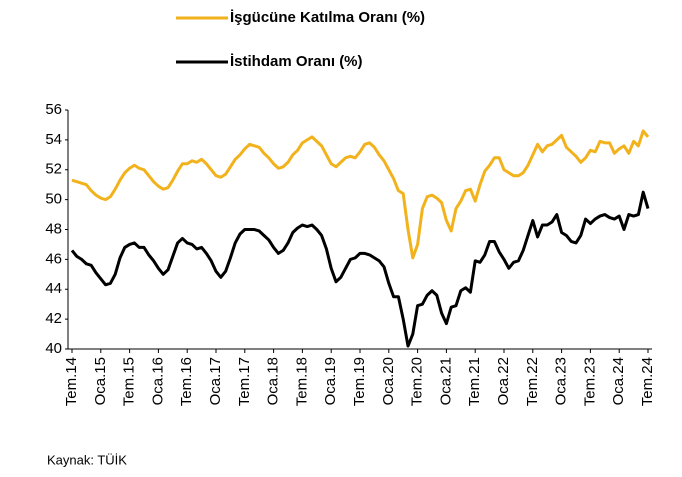 This screenshot has width=682, height=477. Describe the element at coordinates (244, 381) in the screenshot. I see `x-tick-label: Tem.17` at that location.